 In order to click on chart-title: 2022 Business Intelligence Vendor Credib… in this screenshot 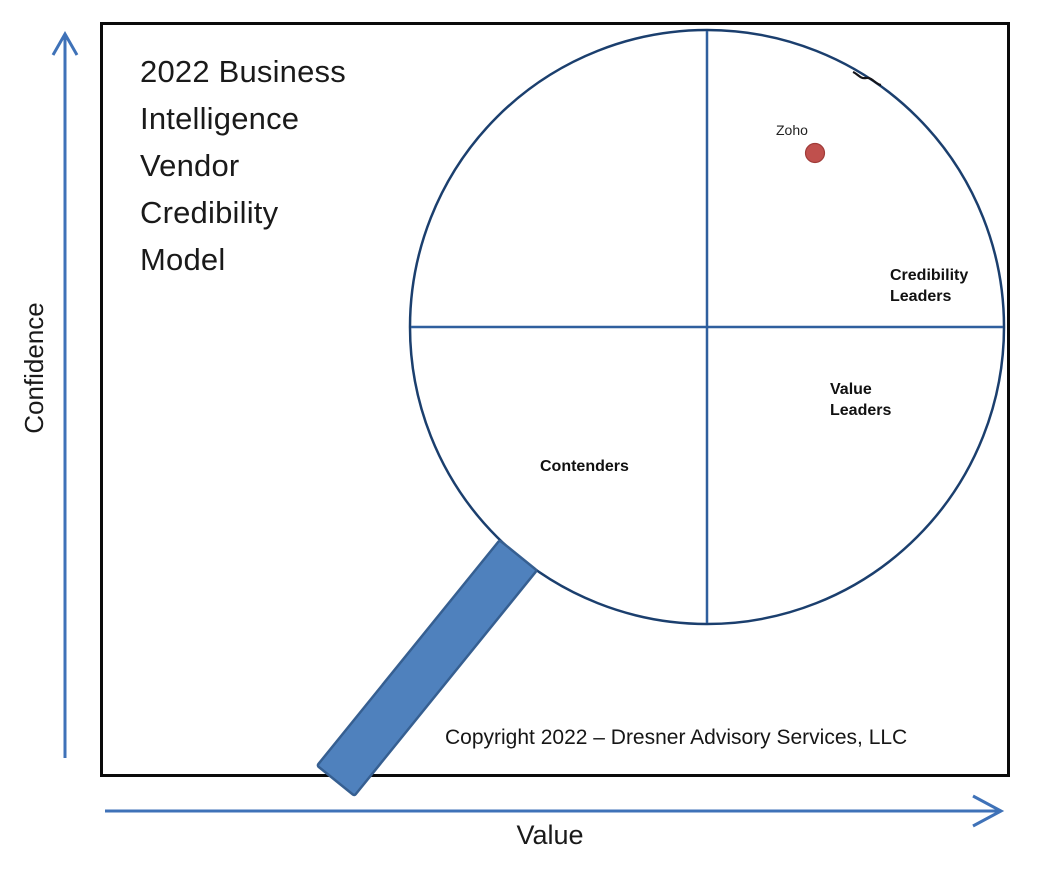, I will do `click(243, 165)`.